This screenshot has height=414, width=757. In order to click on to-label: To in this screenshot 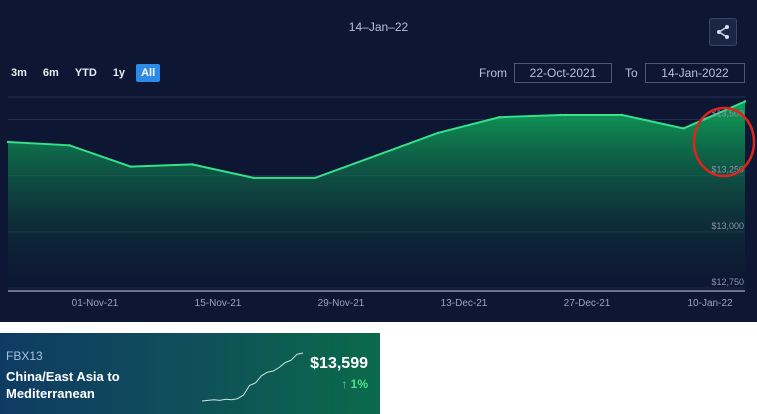, I will do `click(631, 73)`.